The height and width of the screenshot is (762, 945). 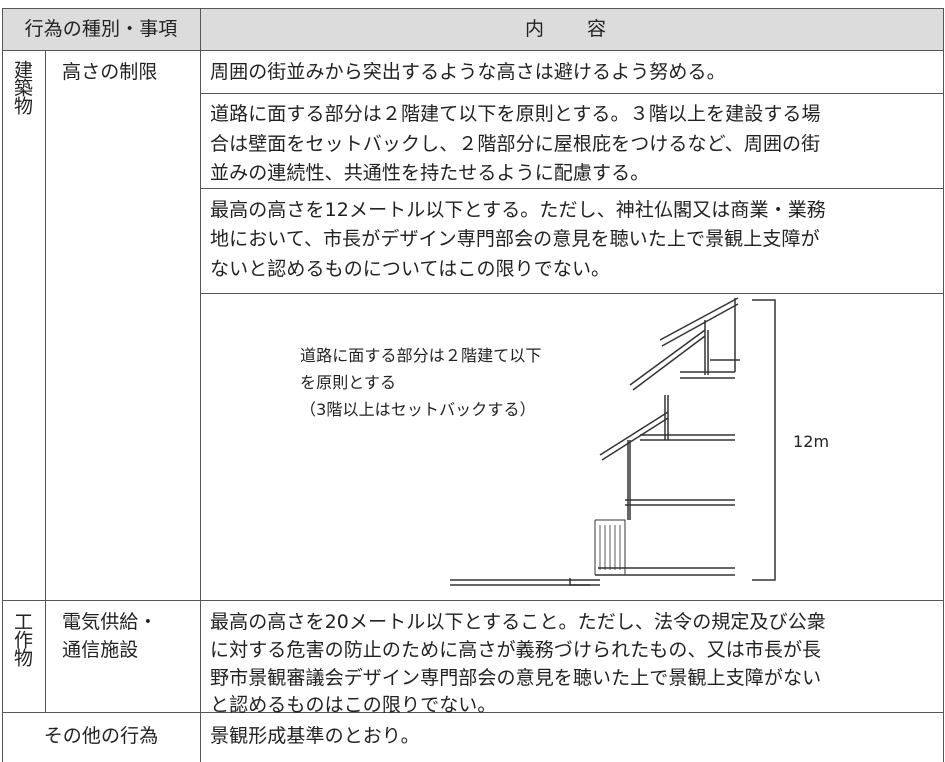 What do you see at coordinates (430, 173) in the screenshot?
I see `content-line: 並みの連続性、共通性を持たせるように配慮する。` at bounding box center [430, 173].